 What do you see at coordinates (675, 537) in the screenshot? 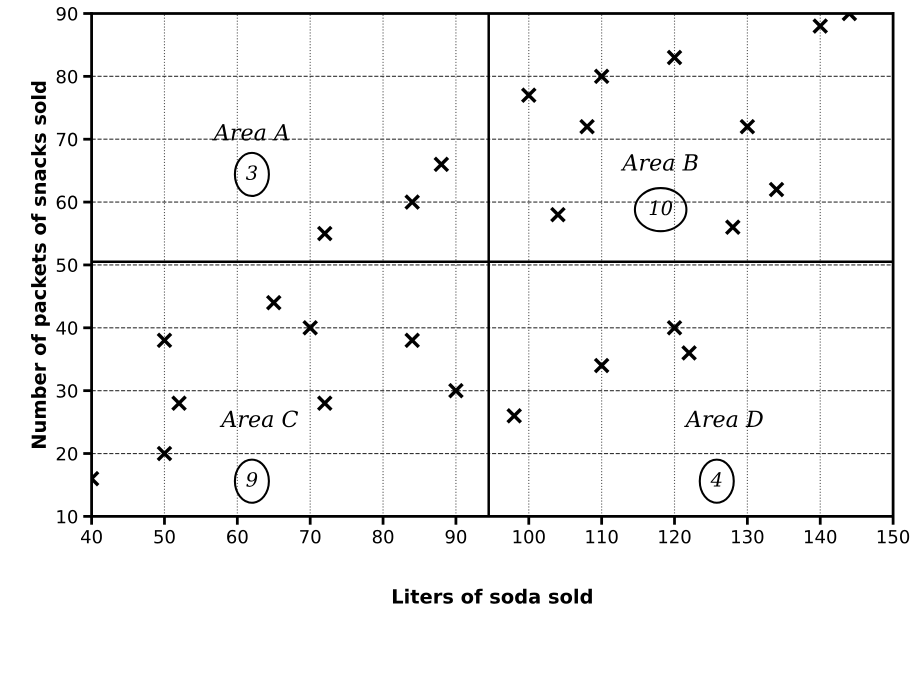
I see `x-tick-label: 120` at bounding box center [675, 537].